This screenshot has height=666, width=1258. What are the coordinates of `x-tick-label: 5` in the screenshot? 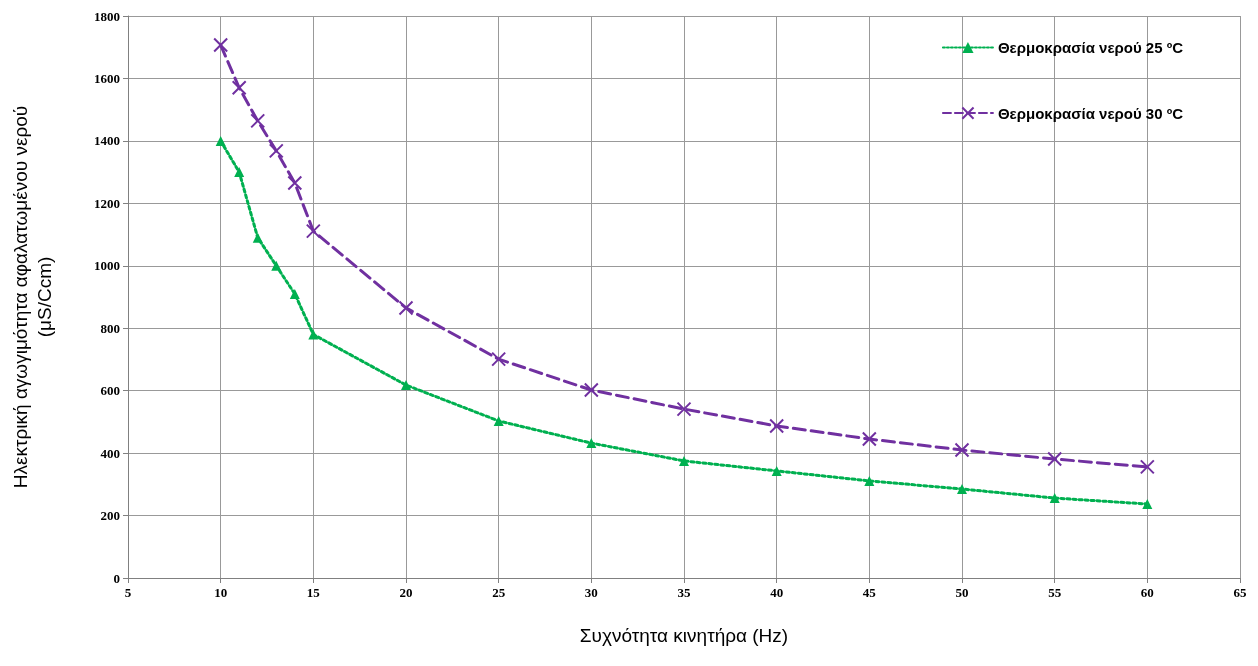 It's located at (128, 592).